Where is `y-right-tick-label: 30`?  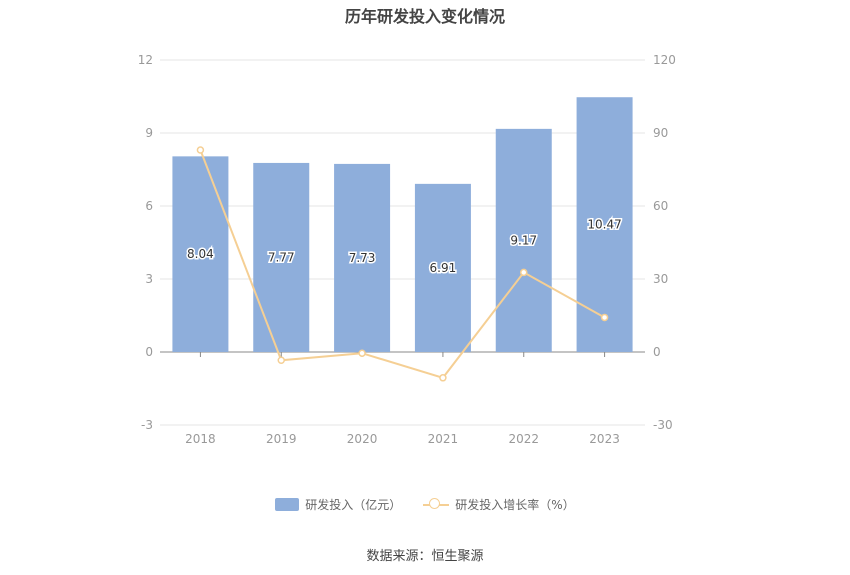 y-right-tick-label: 30 is located at coordinates (660, 279).